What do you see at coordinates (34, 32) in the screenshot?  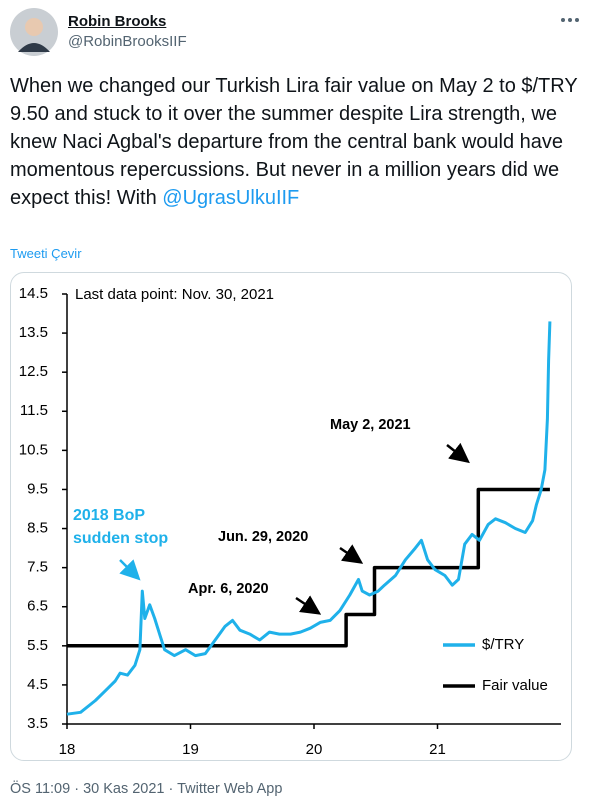 I see `avatar` at bounding box center [34, 32].